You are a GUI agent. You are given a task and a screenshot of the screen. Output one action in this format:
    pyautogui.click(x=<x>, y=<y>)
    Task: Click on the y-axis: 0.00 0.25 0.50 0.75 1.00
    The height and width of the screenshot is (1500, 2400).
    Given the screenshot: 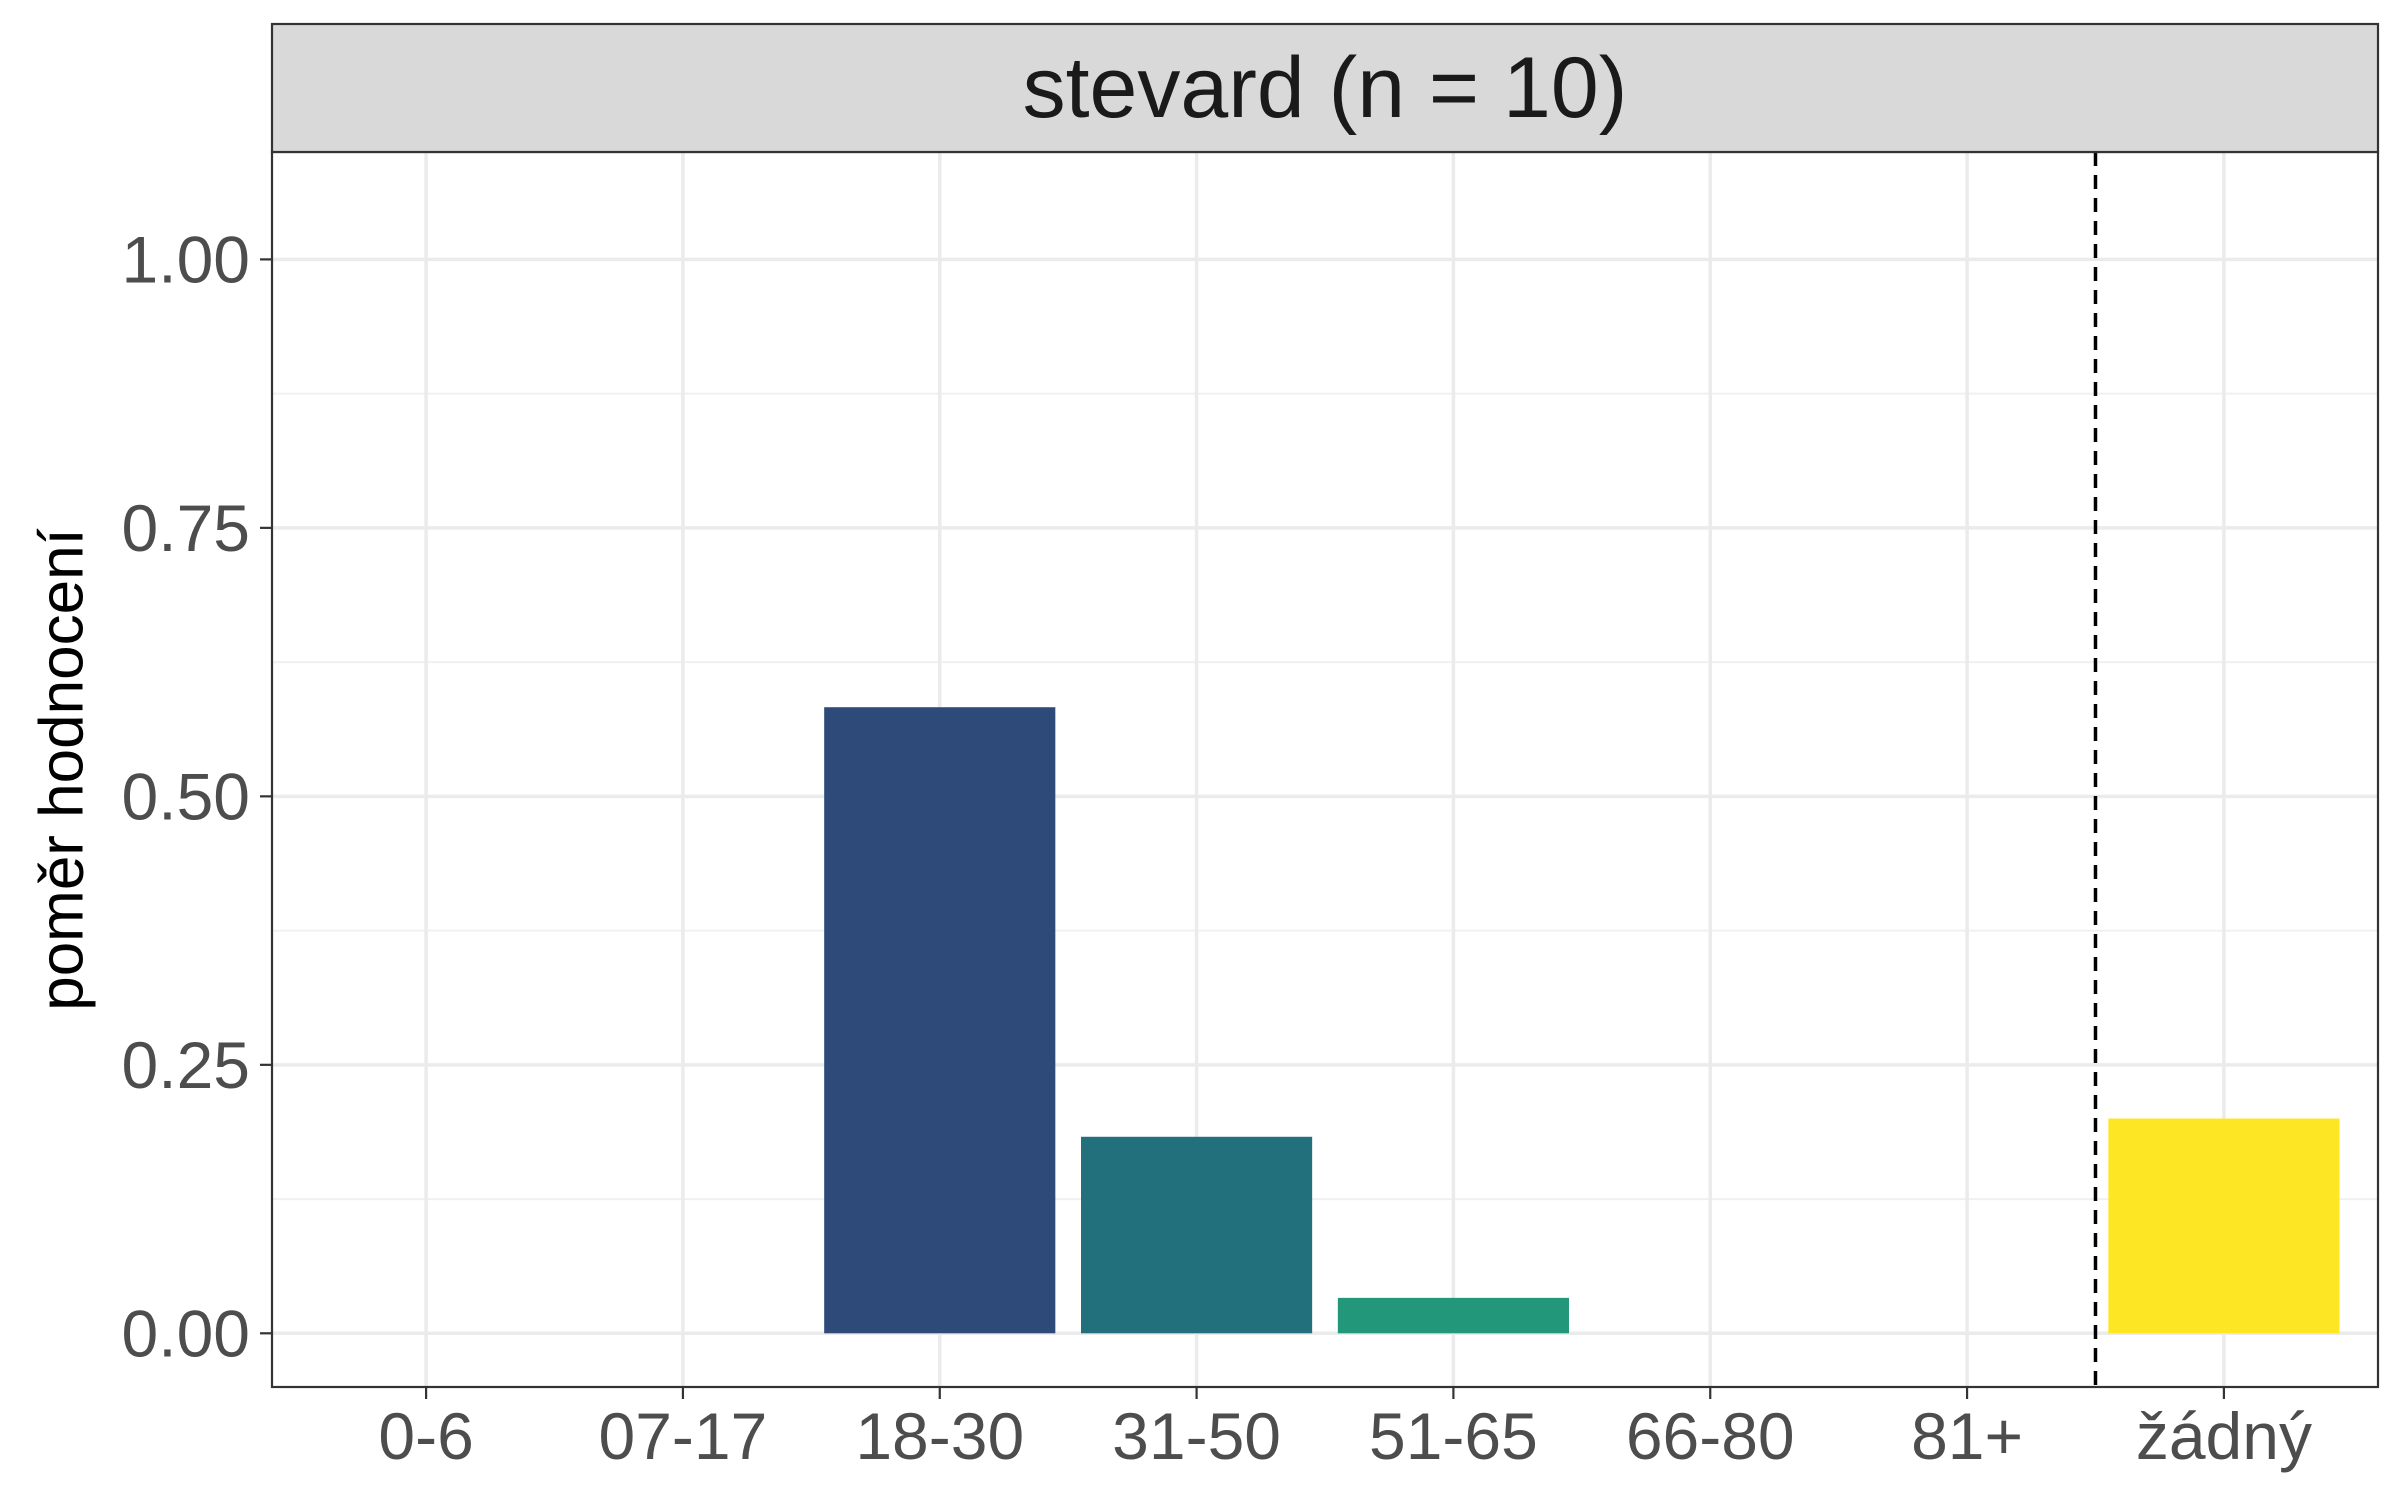 What is the action you would take?
    pyautogui.click(x=197, y=796)
    